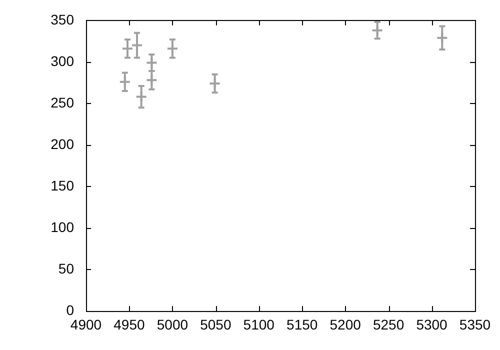 This screenshot has height=350, width=500. I want to click on x-tick-label: 5200, so click(346, 324).